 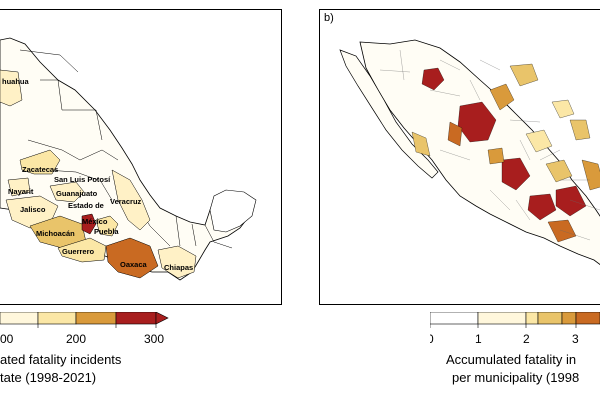 I want to click on legend-a-svg: 00 200 300, so click(x=84, y=329).